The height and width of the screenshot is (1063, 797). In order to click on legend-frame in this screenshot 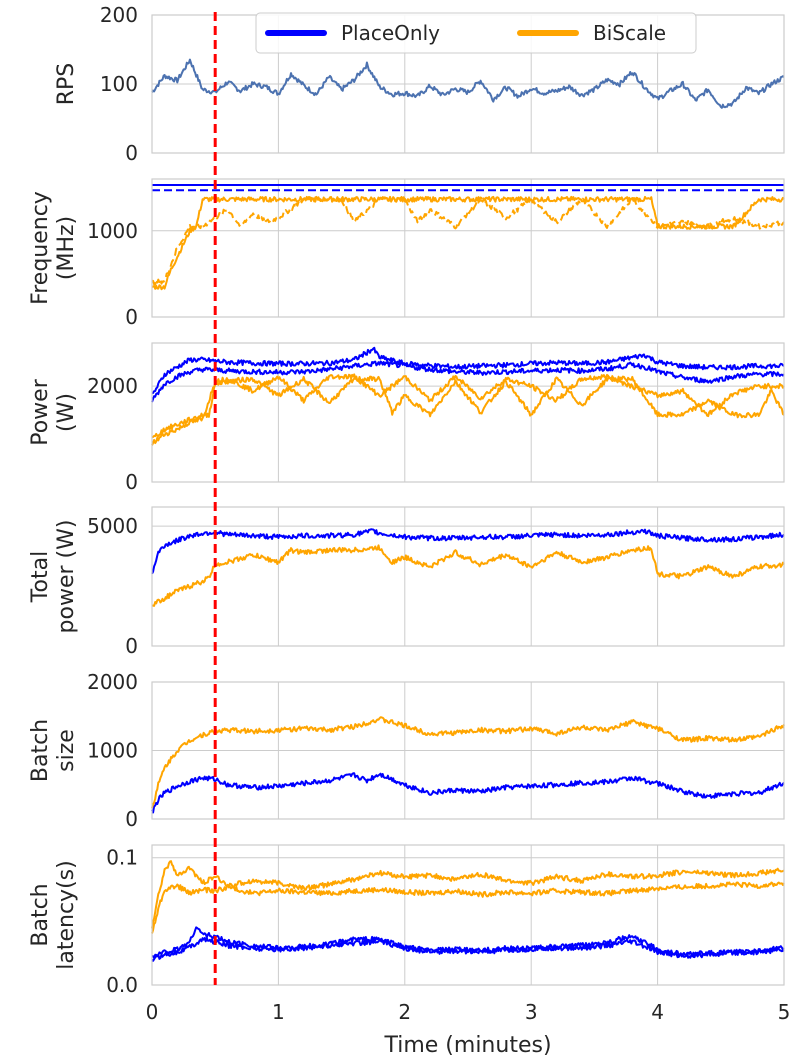, I will do `click(476, 33)`.